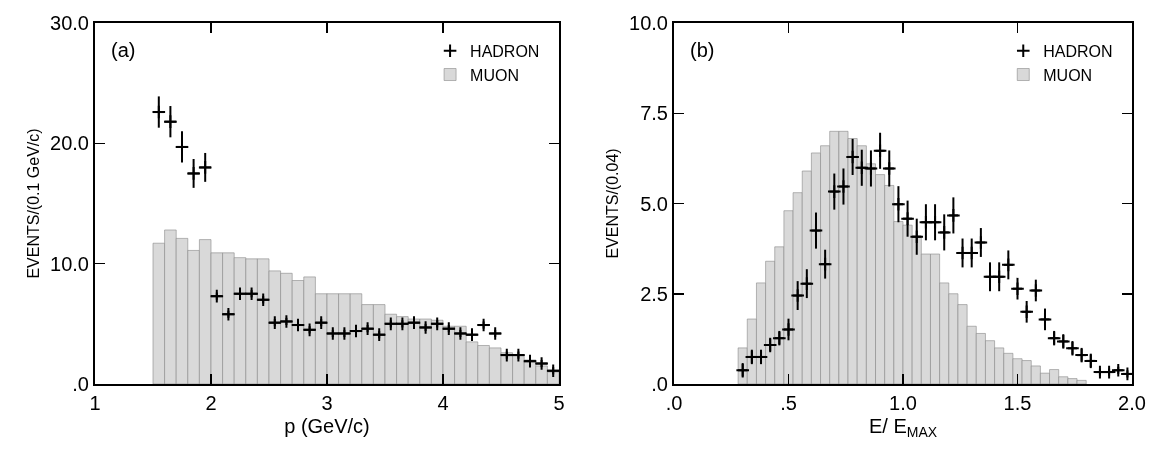 The height and width of the screenshot is (454, 1158). Describe the element at coordinates (327, 403) in the screenshot. I see `x-tick-label: 3` at that location.